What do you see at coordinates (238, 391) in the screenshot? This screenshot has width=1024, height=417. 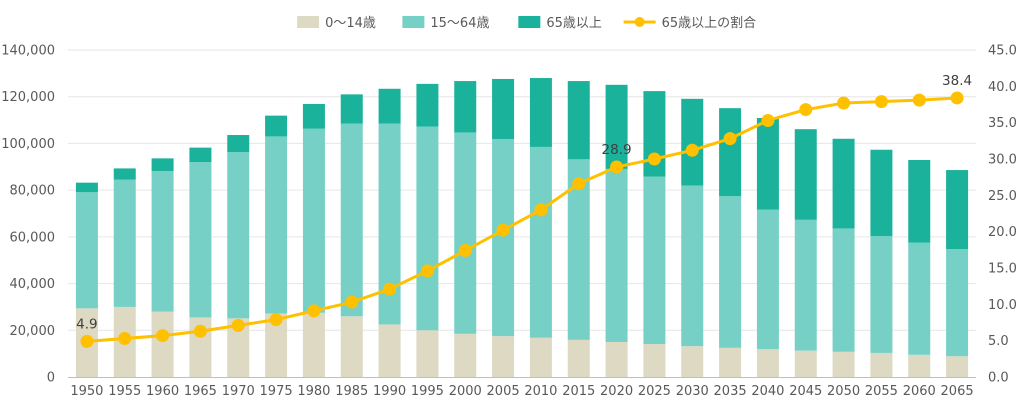 I see `x-tick-label: 1970` at bounding box center [238, 391].